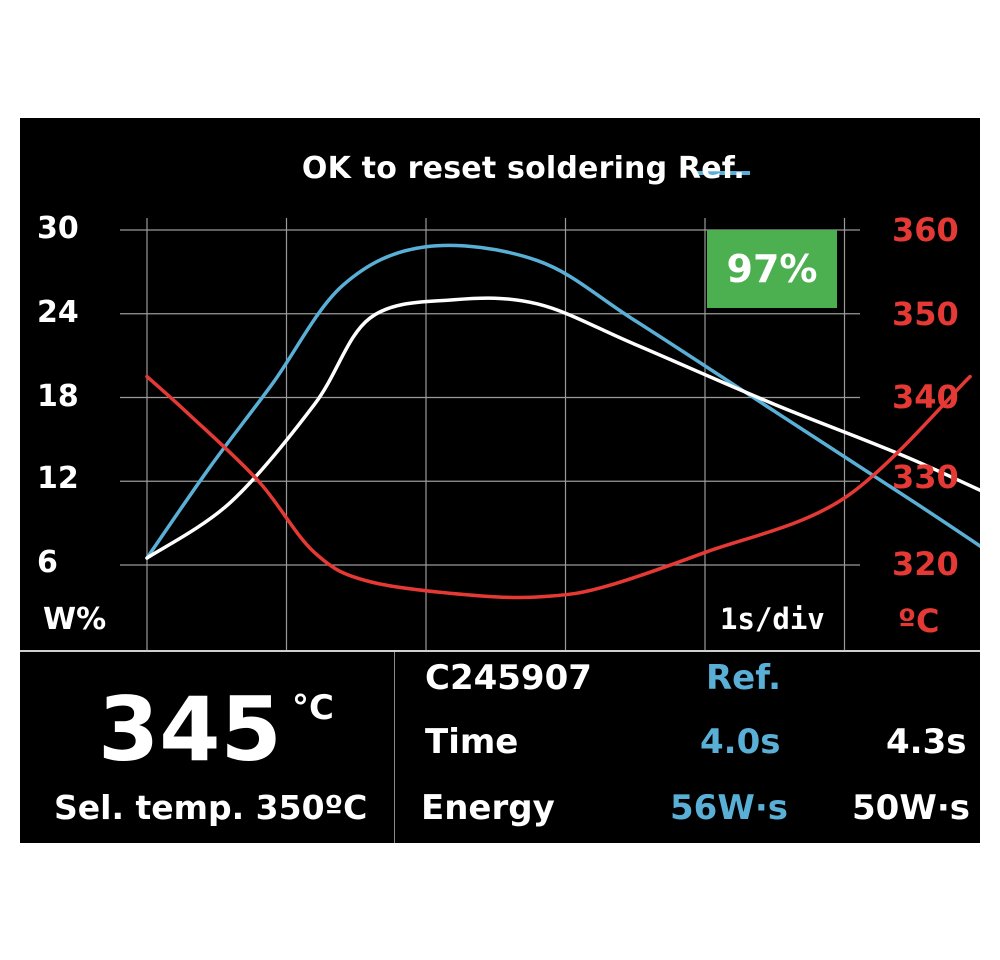  What do you see at coordinates (925, 314) in the screenshot?
I see `right-tick-350: 350` at bounding box center [925, 314].